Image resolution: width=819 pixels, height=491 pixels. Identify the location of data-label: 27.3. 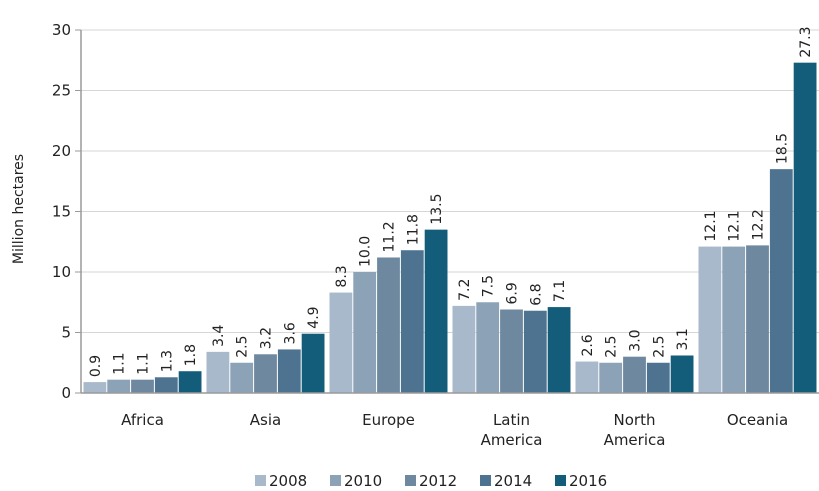
(806, 41).